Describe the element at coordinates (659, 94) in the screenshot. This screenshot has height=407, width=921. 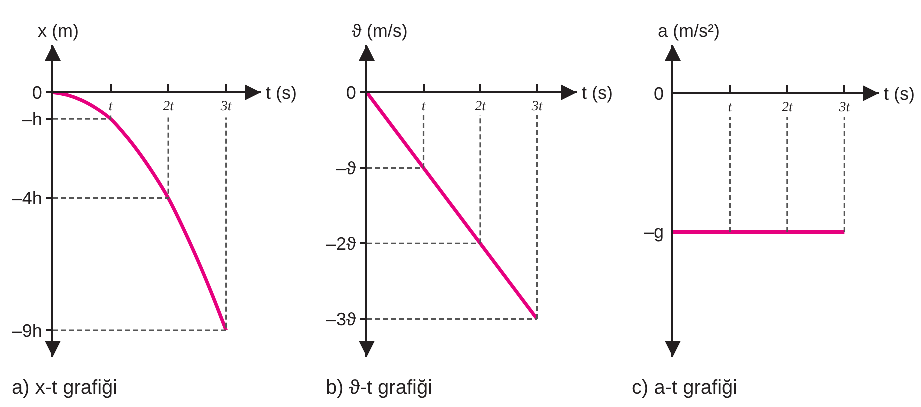
I see `text: 0` at that location.